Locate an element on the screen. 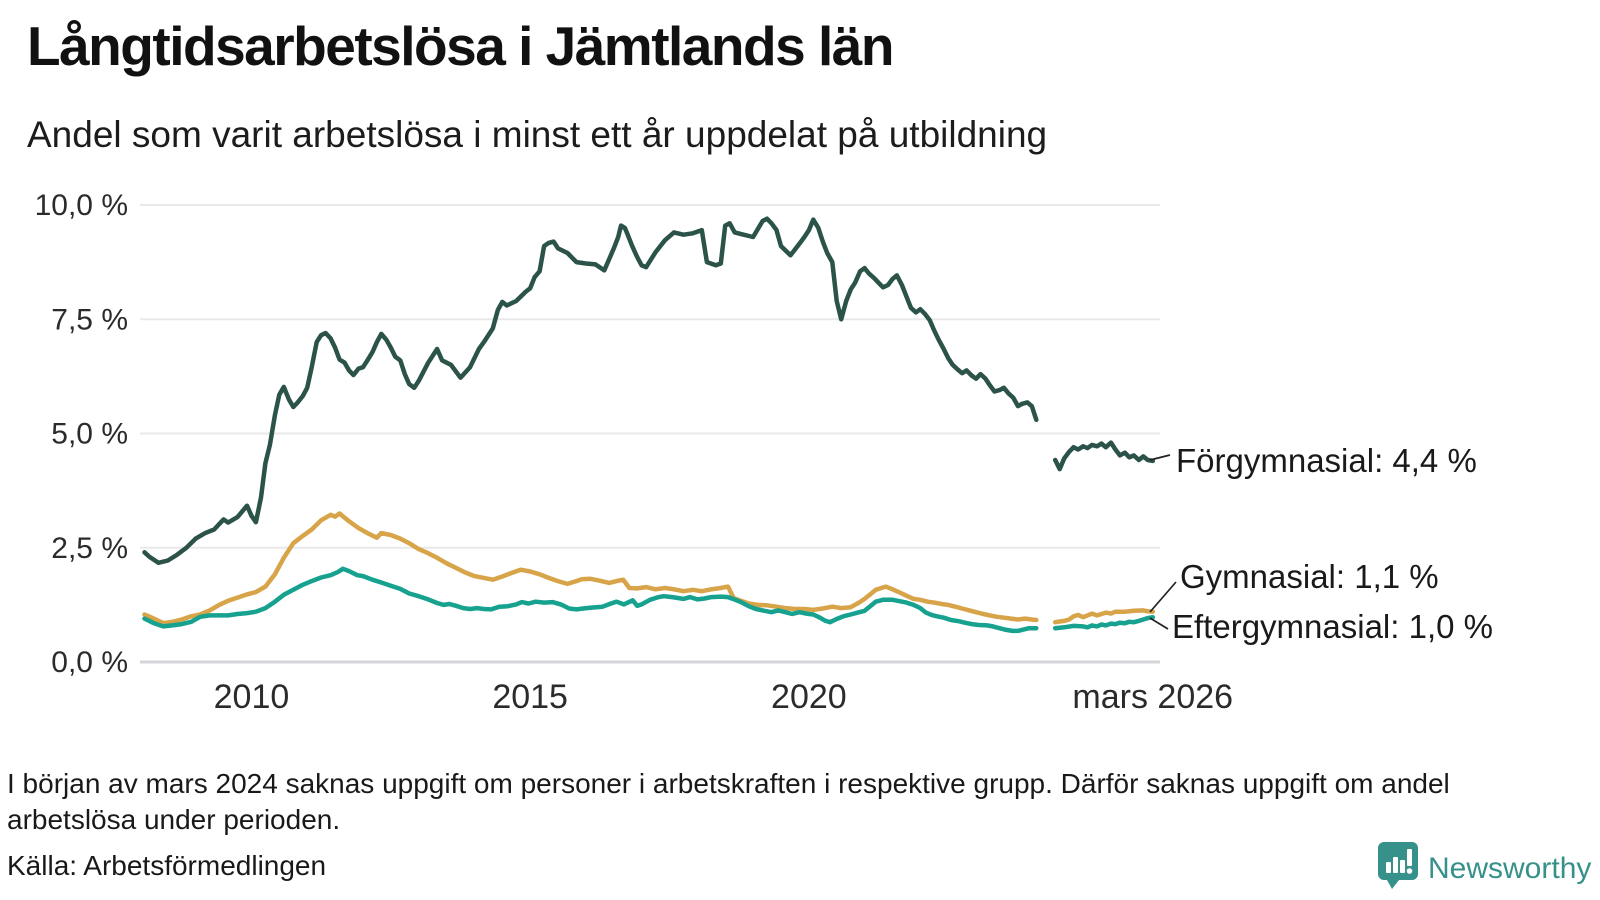 The height and width of the screenshot is (900, 1600). label-connectors is located at coordinates (1163, 542).